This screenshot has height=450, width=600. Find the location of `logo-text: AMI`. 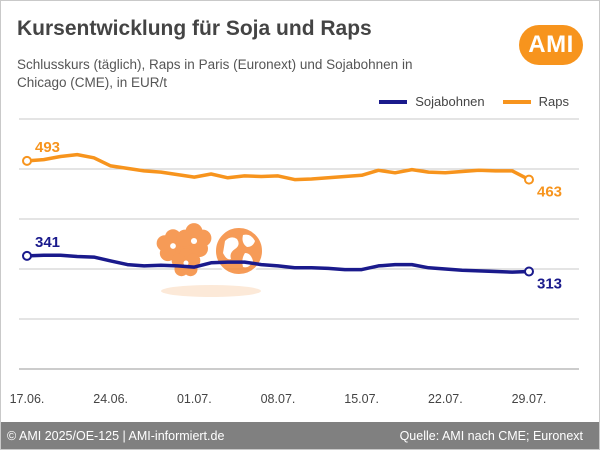

logo-text: AMI is located at coordinates (551, 44).